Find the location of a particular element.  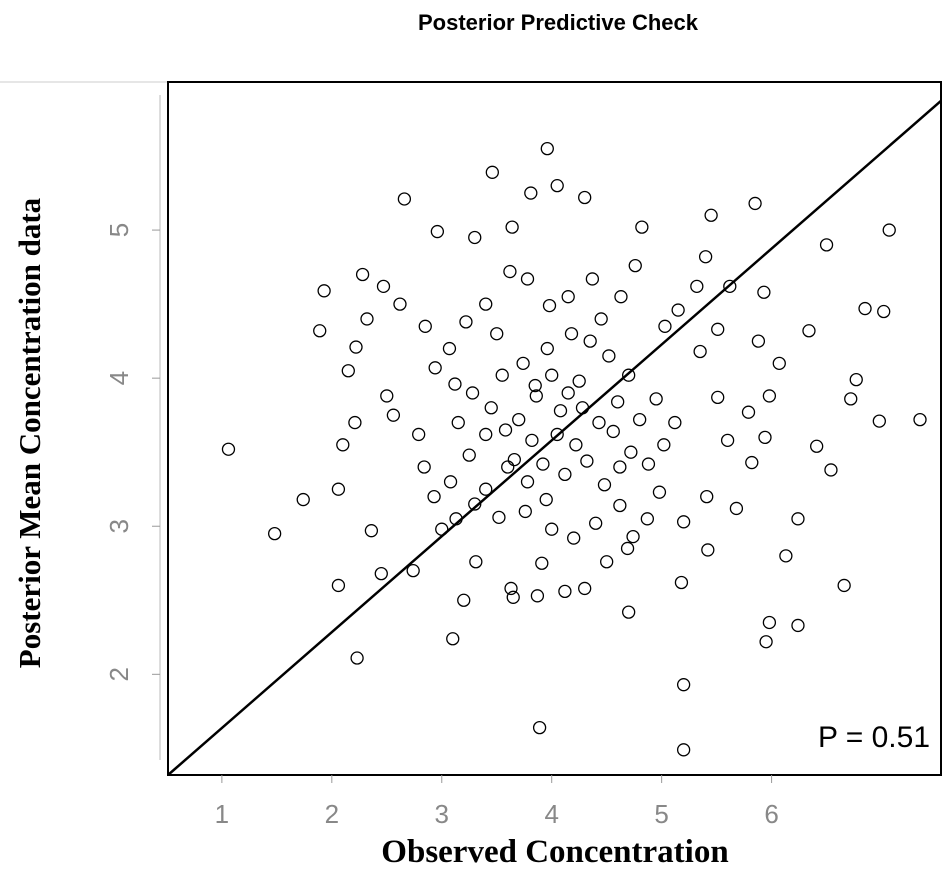

annotation: P = 0.51 is located at coordinates (874, 737).